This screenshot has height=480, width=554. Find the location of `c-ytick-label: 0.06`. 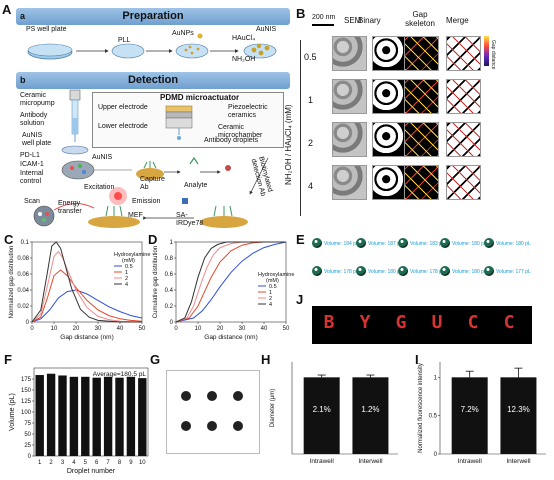

c-ytick-label: 0.06 is located at coordinates (23, 275).